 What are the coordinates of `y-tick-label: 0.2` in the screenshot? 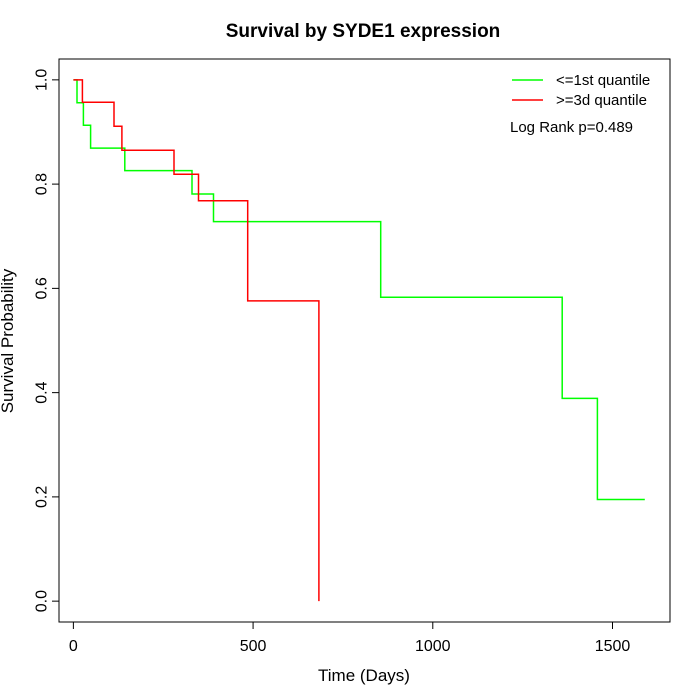 It's located at (42, 497).